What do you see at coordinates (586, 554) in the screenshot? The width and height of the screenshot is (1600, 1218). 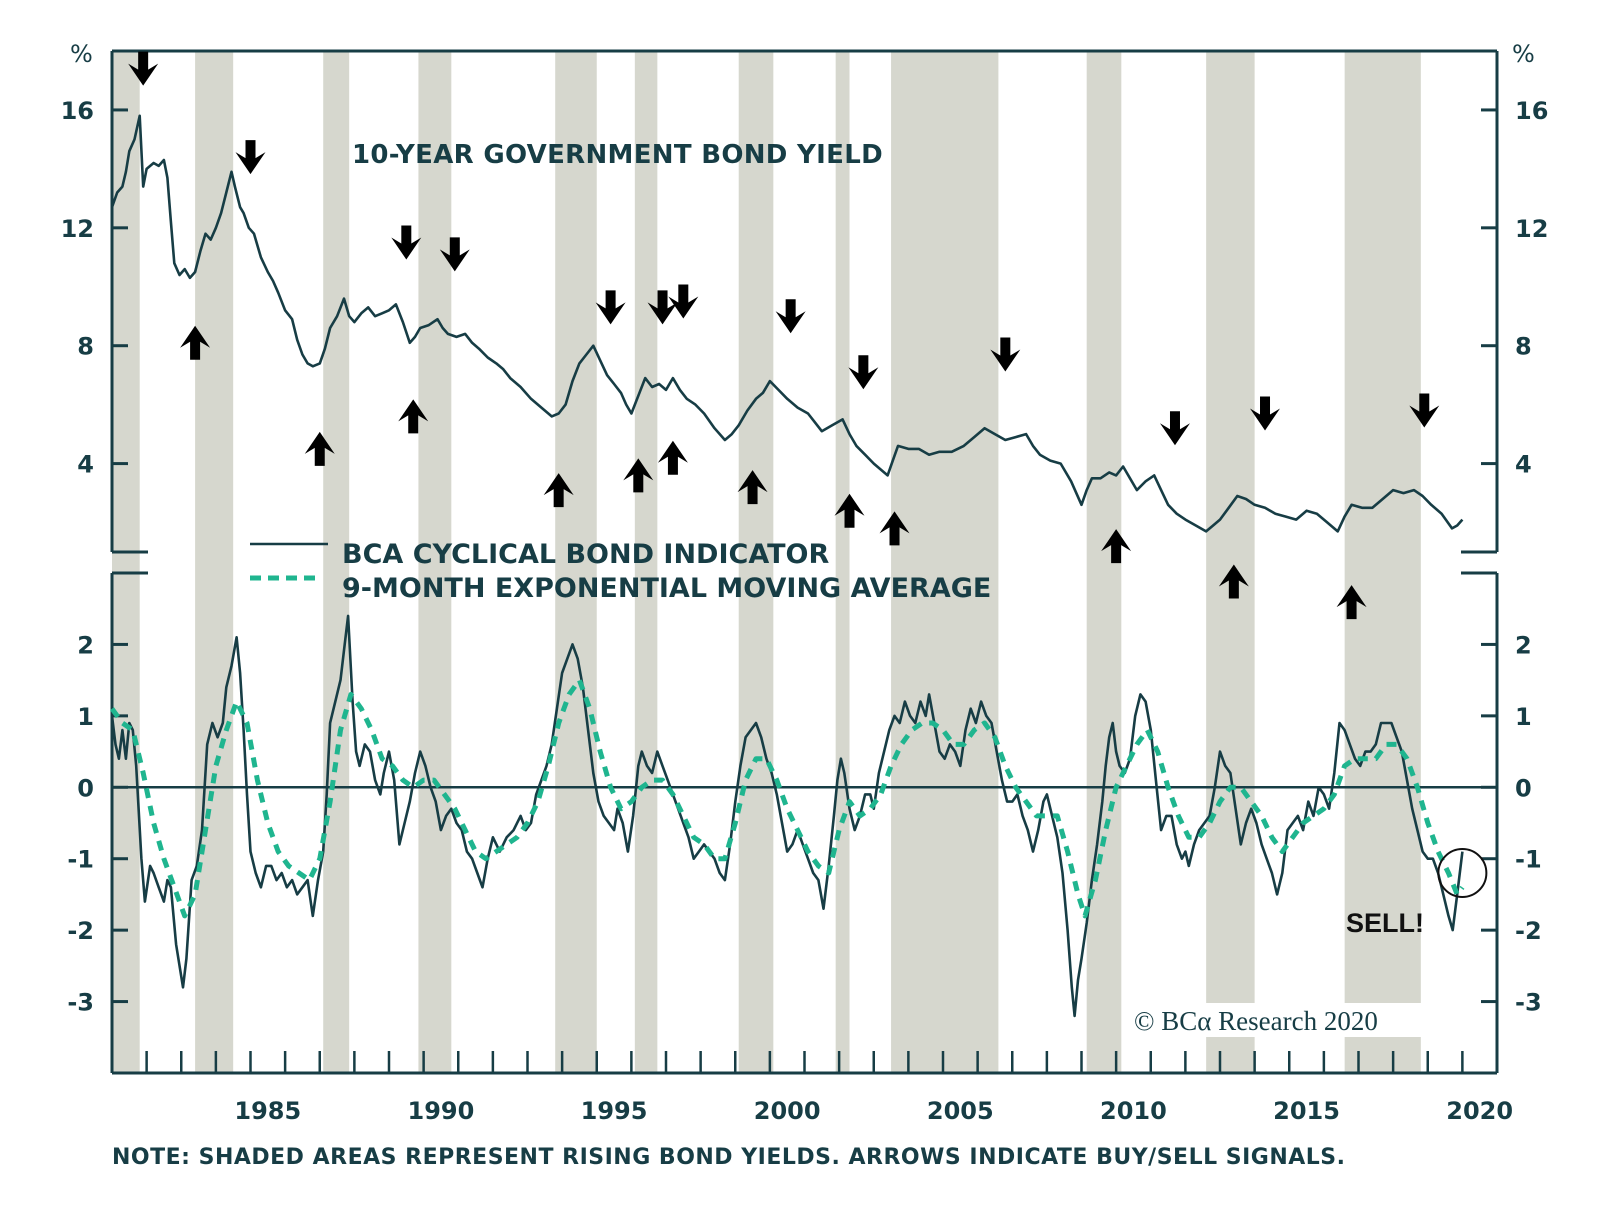 I see `legend-label-indicator: BCA CYCLICAL BOND INDICATOR` at bounding box center [586, 554].